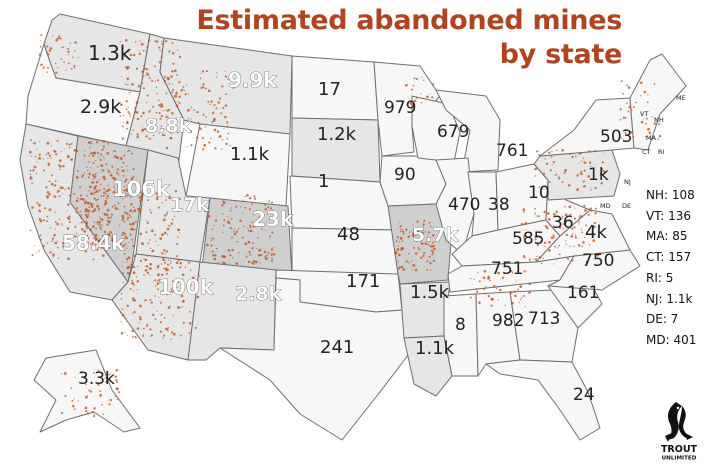 The image size is (706, 471). What do you see at coordinates (544, 326) in the screenshot?
I see `state-shape-ga` at bounding box center [544, 326].